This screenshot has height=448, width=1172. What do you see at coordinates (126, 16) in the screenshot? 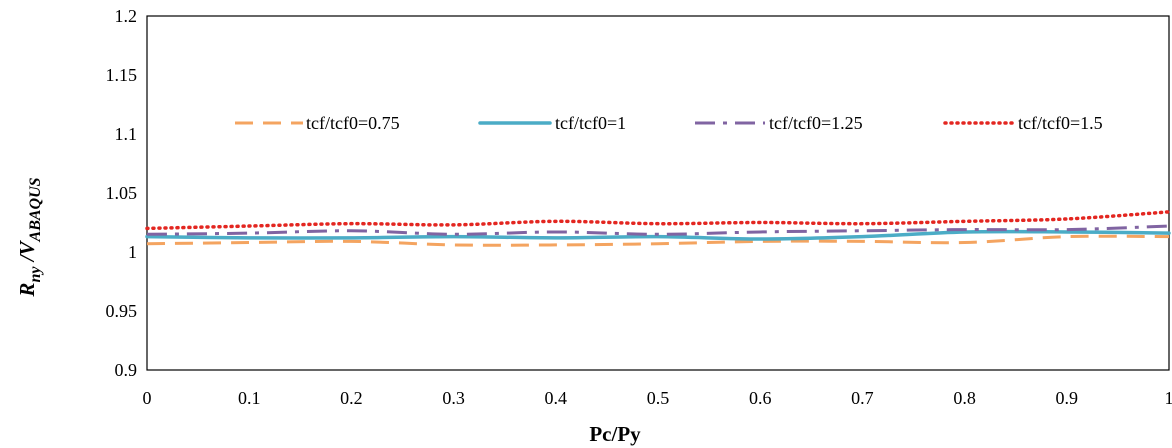
I see `y-tick-label: 1.2` at bounding box center [126, 16].